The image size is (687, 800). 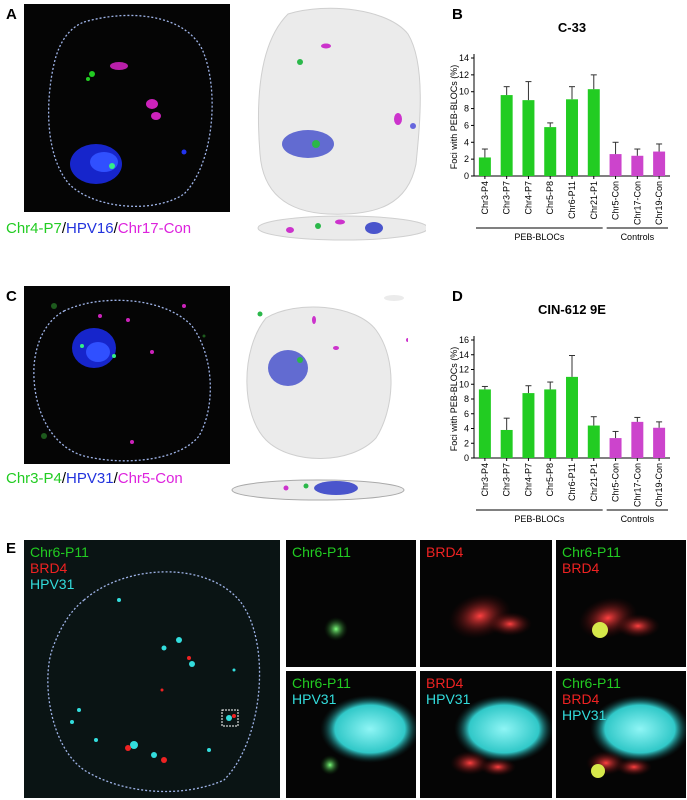 I want to click on caption-a-sep-1: /, so click(x=64, y=228).